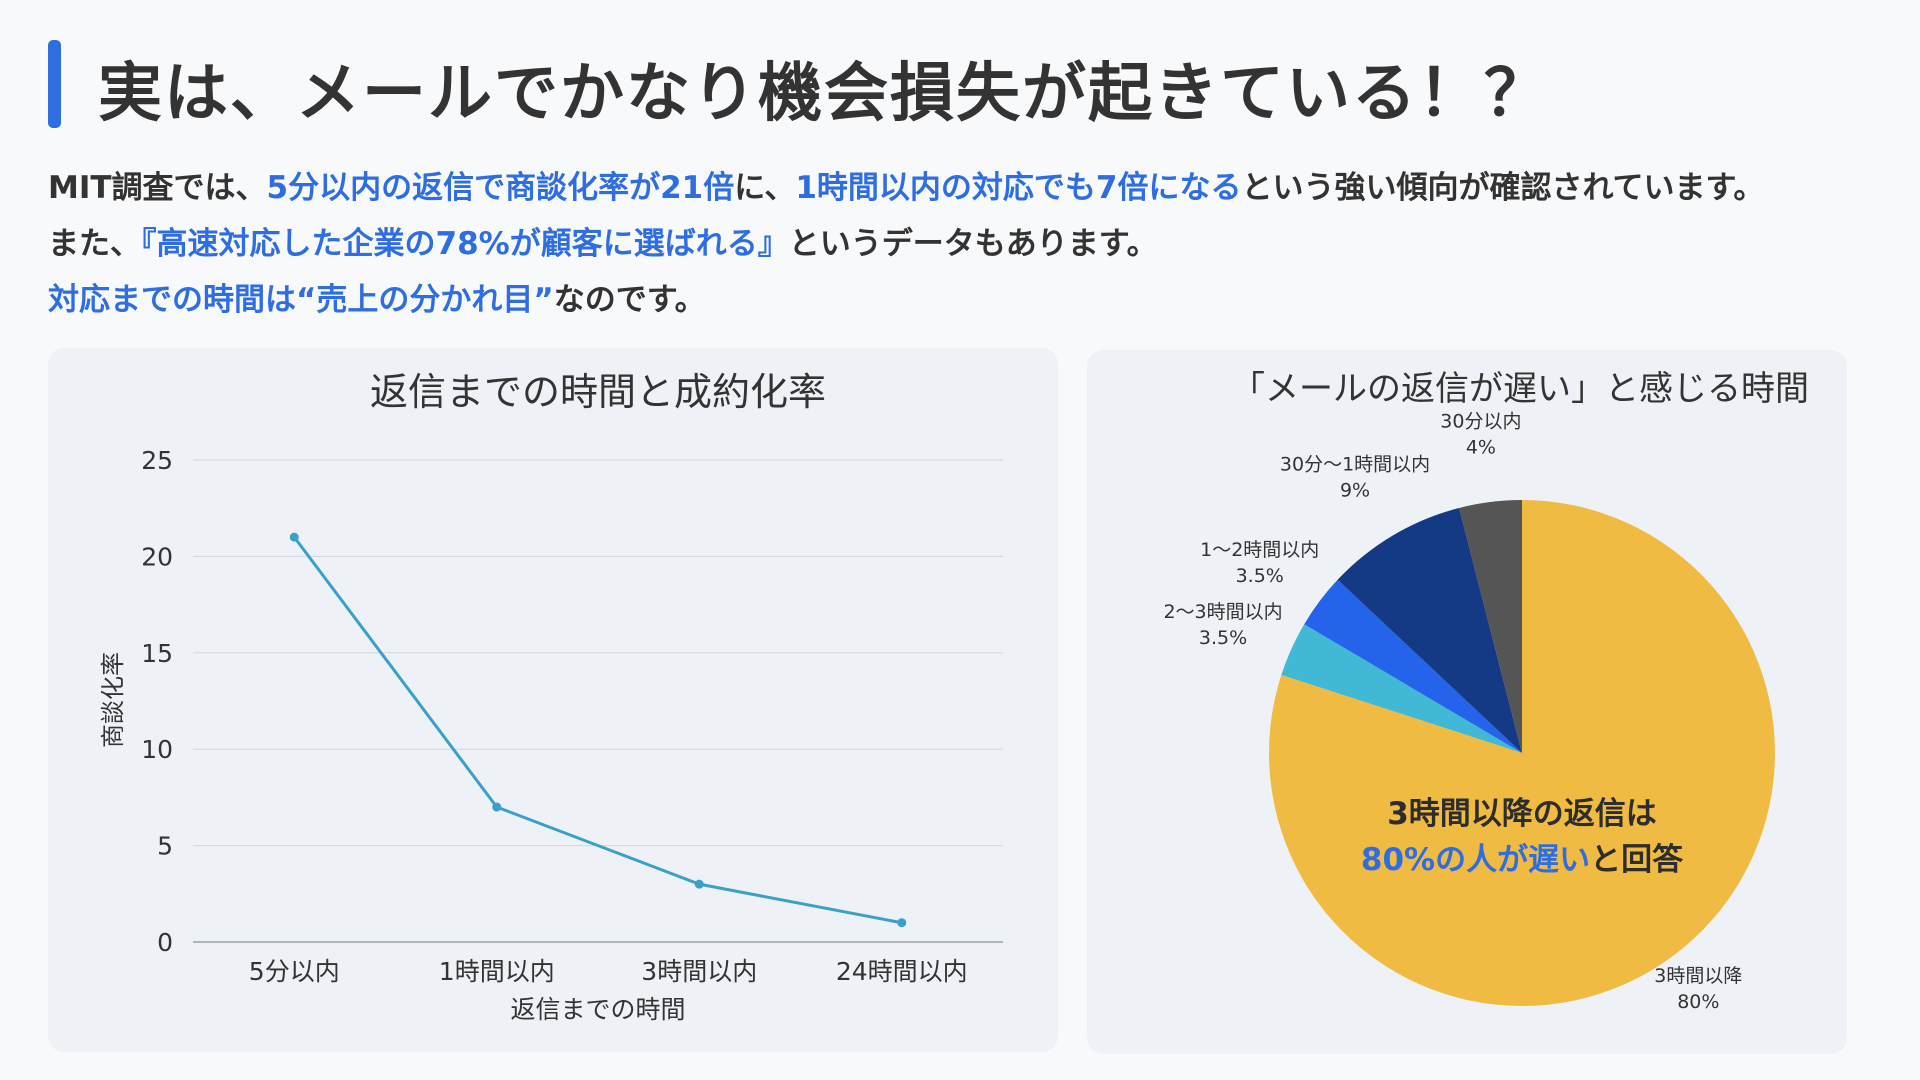  Describe the element at coordinates (157, 460) in the screenshot. I see `y-tick-label: 25` at that location.